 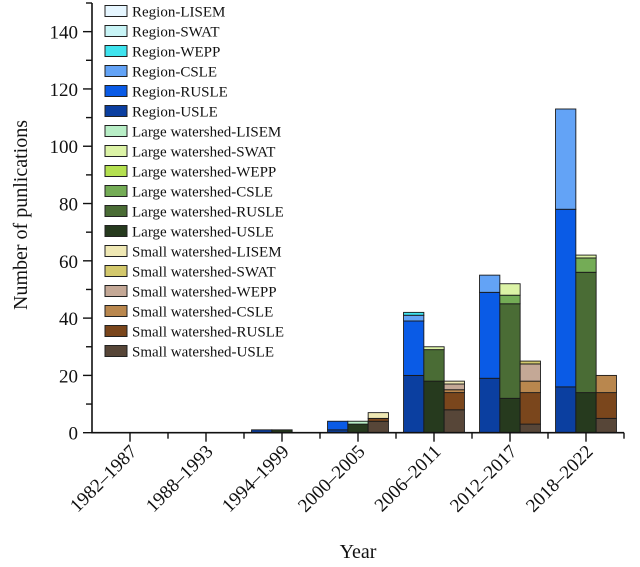 What do you see at coordinates (203, 353) in the screenshot?
I see `legend-label: Small watershed-USLE` at bounding box center [203, 353].